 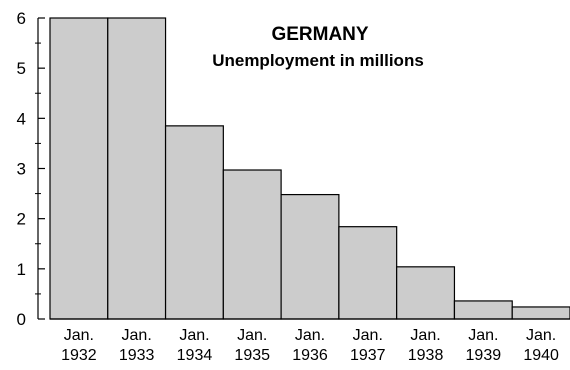 What do you see at coordinates (318, 60) in the screenshot?
I see `chart-subtitle: Unemployment in millions` at bounding box center [318, 60].